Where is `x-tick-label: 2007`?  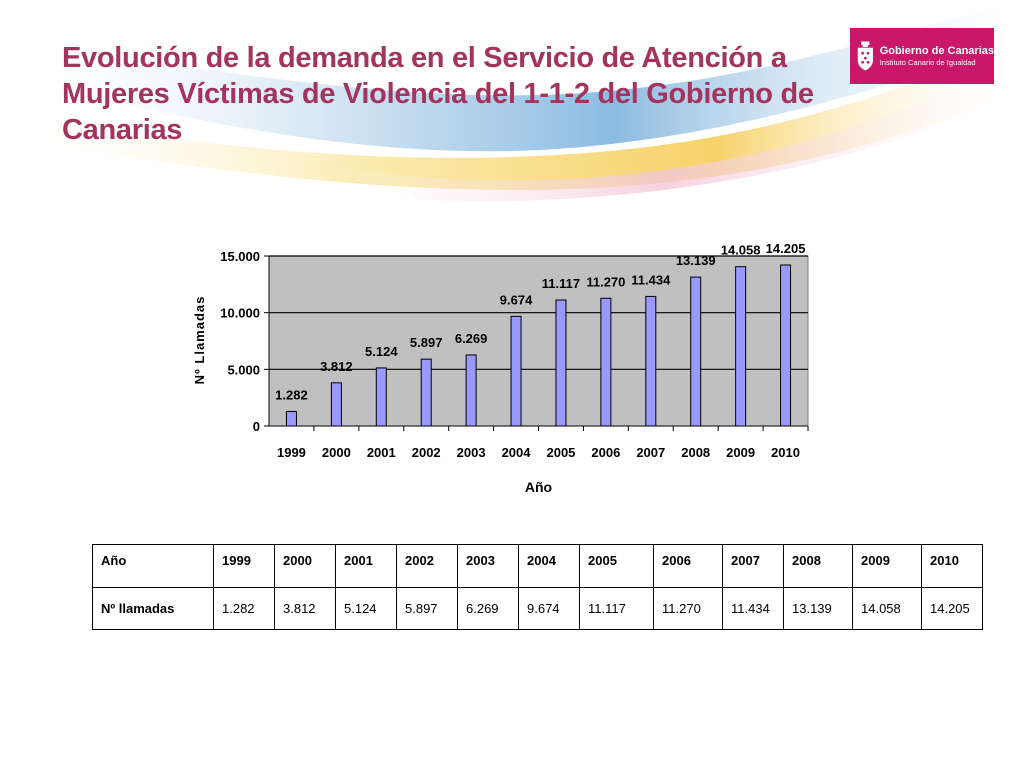 x-tick-label: 2007 is located at coordinates (650, 452).